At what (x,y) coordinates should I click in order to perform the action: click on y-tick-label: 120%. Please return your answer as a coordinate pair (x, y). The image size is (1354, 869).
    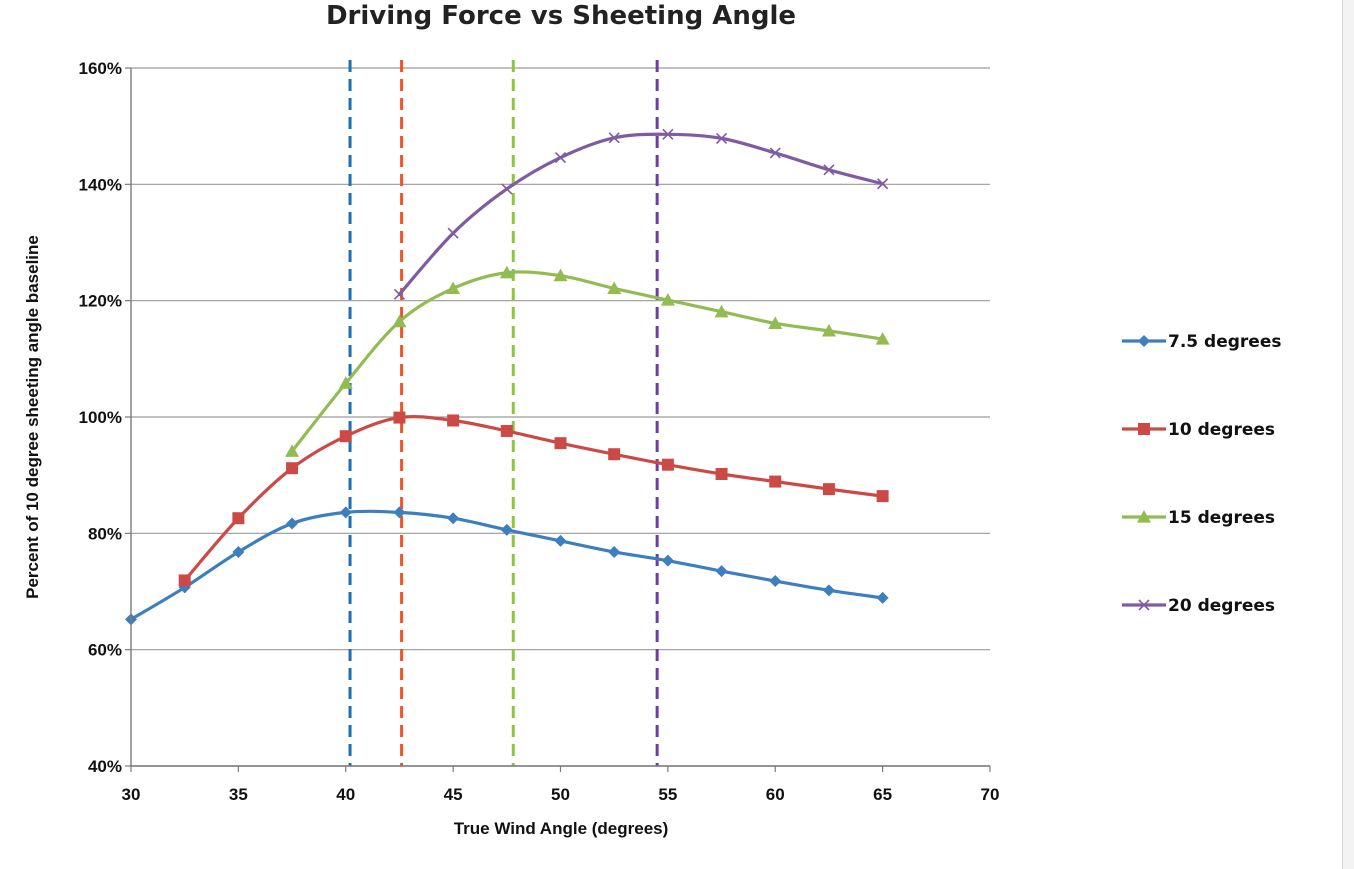
    Looking at the image, I should click on (100, 301).